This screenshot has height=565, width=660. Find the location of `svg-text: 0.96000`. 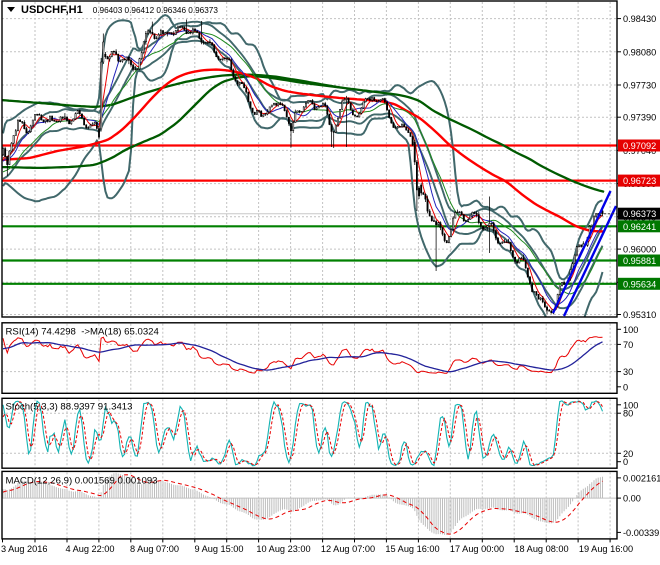

svg-text: 0.96000 is located at coordinates (639, 250).